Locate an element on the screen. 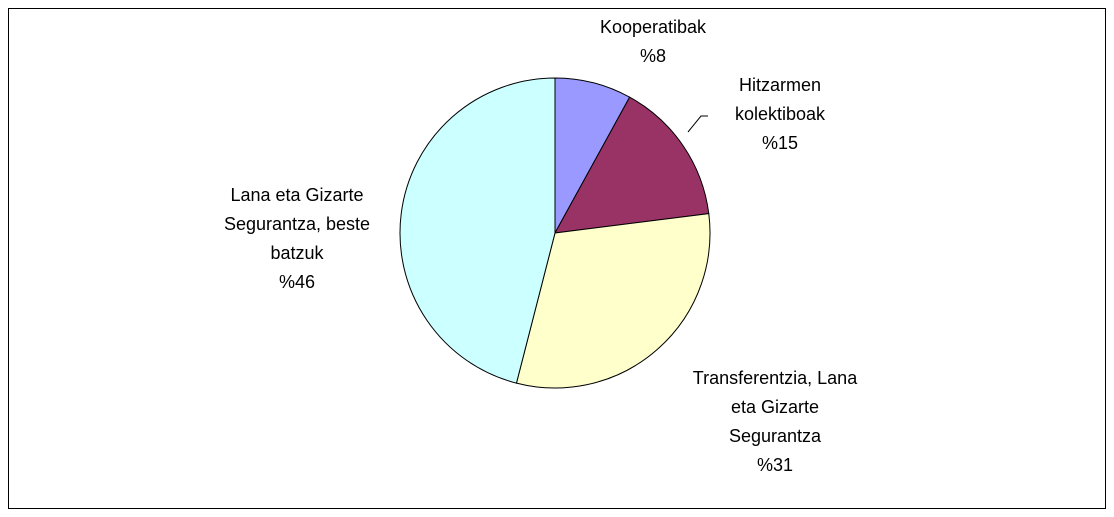 The width and height of the screenshot is (1114, 517). category-label: Kooperatibak is located at coordinates (653, 27).